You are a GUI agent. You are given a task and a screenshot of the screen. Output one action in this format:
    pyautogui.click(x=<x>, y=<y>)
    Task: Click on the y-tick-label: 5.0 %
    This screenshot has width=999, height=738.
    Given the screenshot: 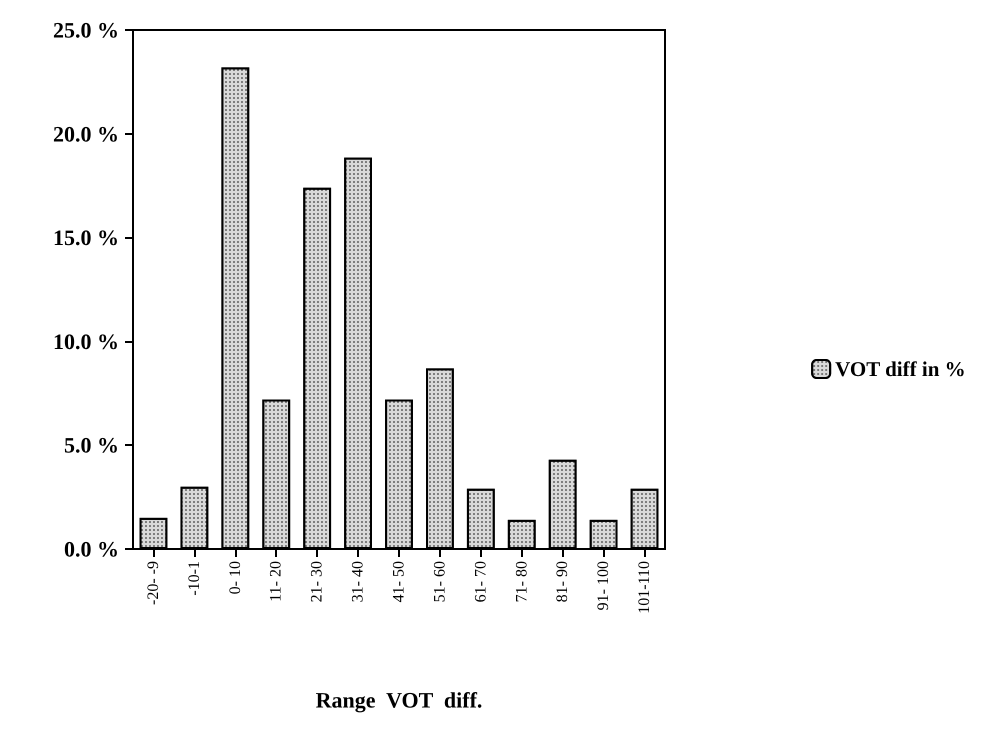 What is the action you would take?
    pyautogui.click(x=91, y=445)
    